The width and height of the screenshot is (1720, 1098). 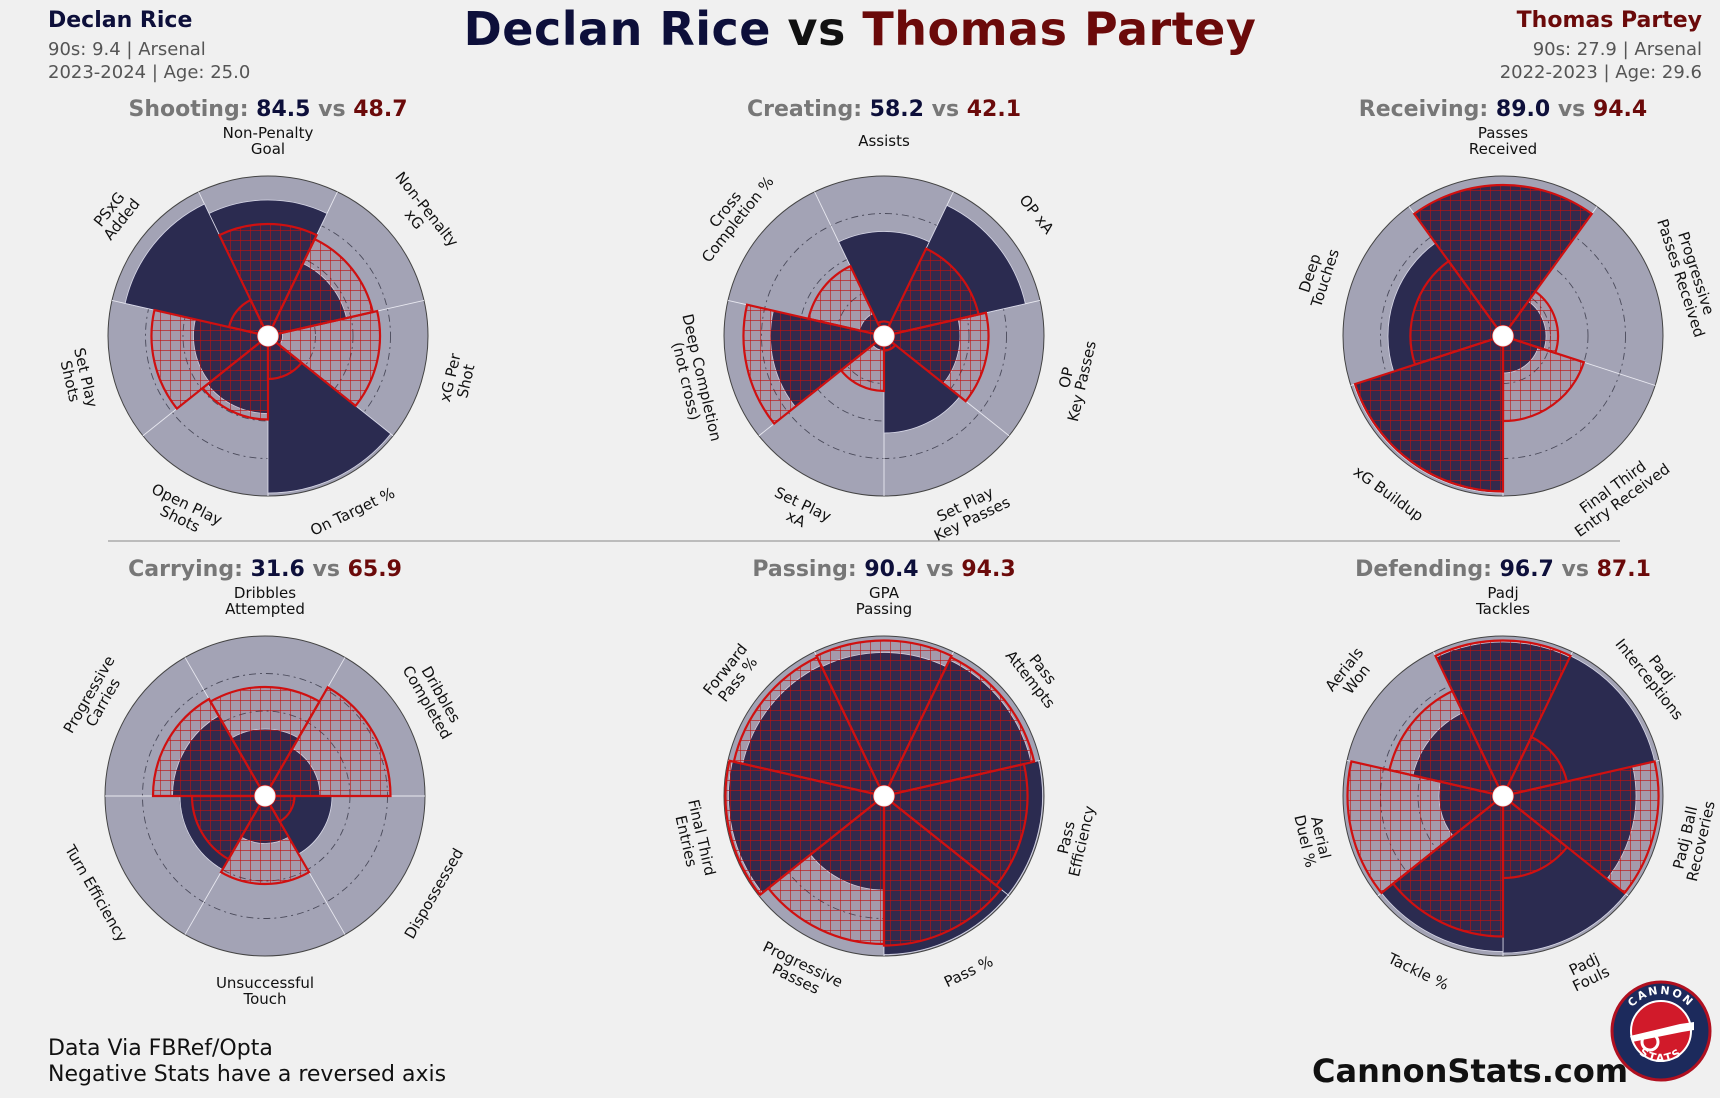 What do you see at coordinates (1502, 593) in the screenshot?
I see `axis-label-line: Padj` at bounding box center [1502, 593].